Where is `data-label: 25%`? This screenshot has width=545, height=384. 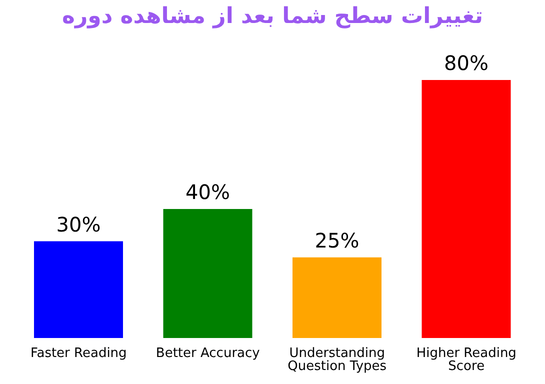
data-label: 25% is located at coordinates (337, 240).